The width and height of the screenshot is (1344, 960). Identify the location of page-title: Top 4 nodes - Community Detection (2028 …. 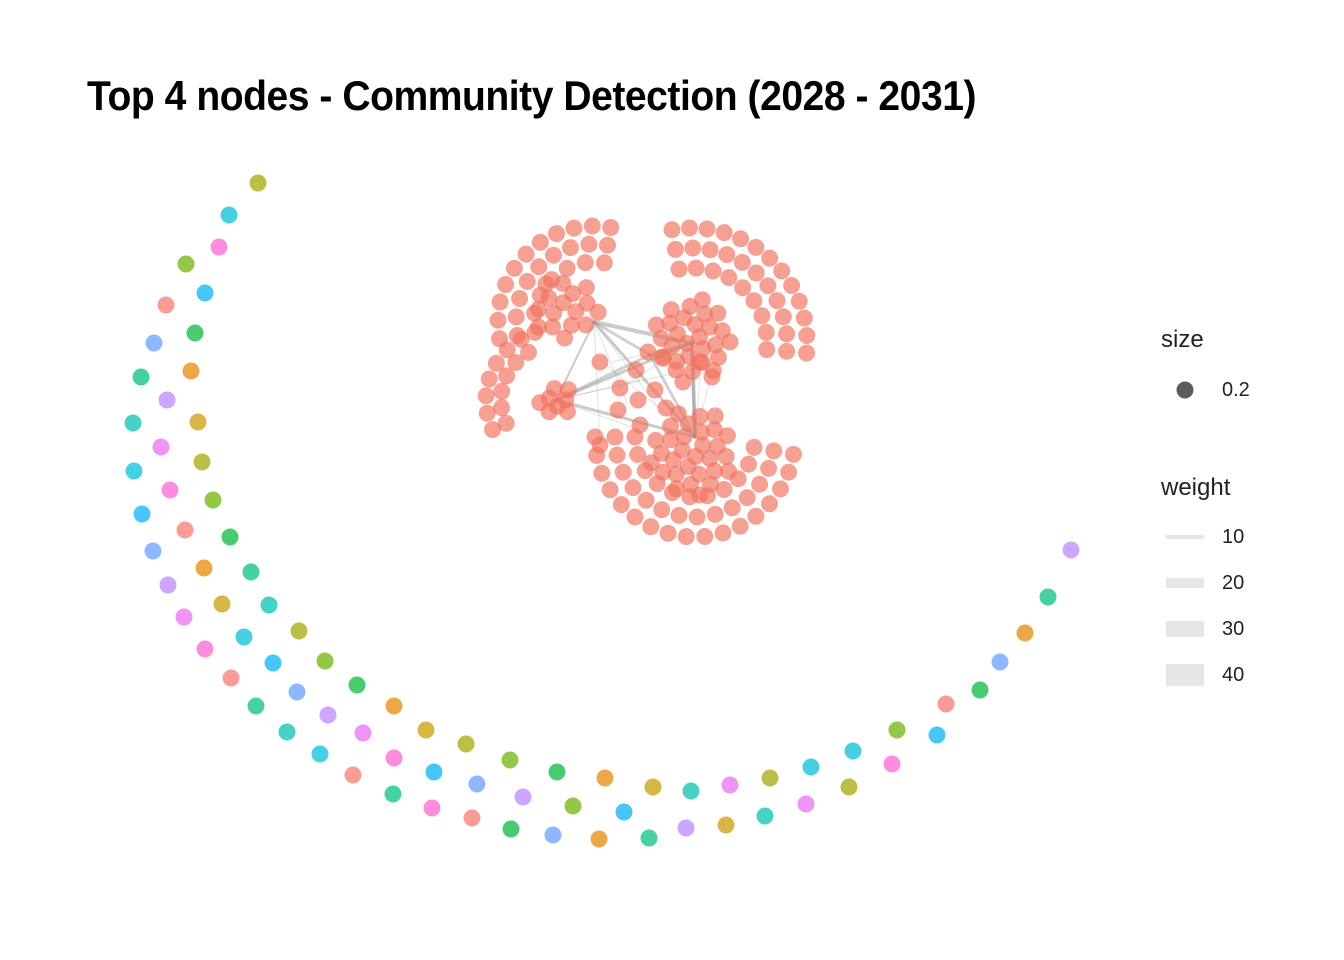
(532, 95).